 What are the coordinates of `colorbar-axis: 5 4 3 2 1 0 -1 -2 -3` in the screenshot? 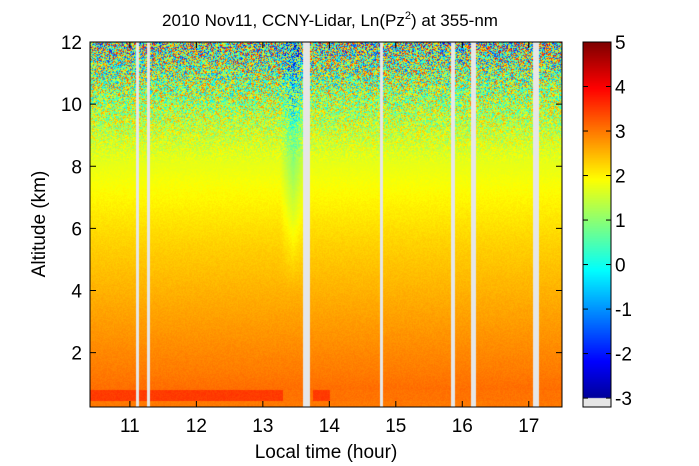 It's located at (607, 221).